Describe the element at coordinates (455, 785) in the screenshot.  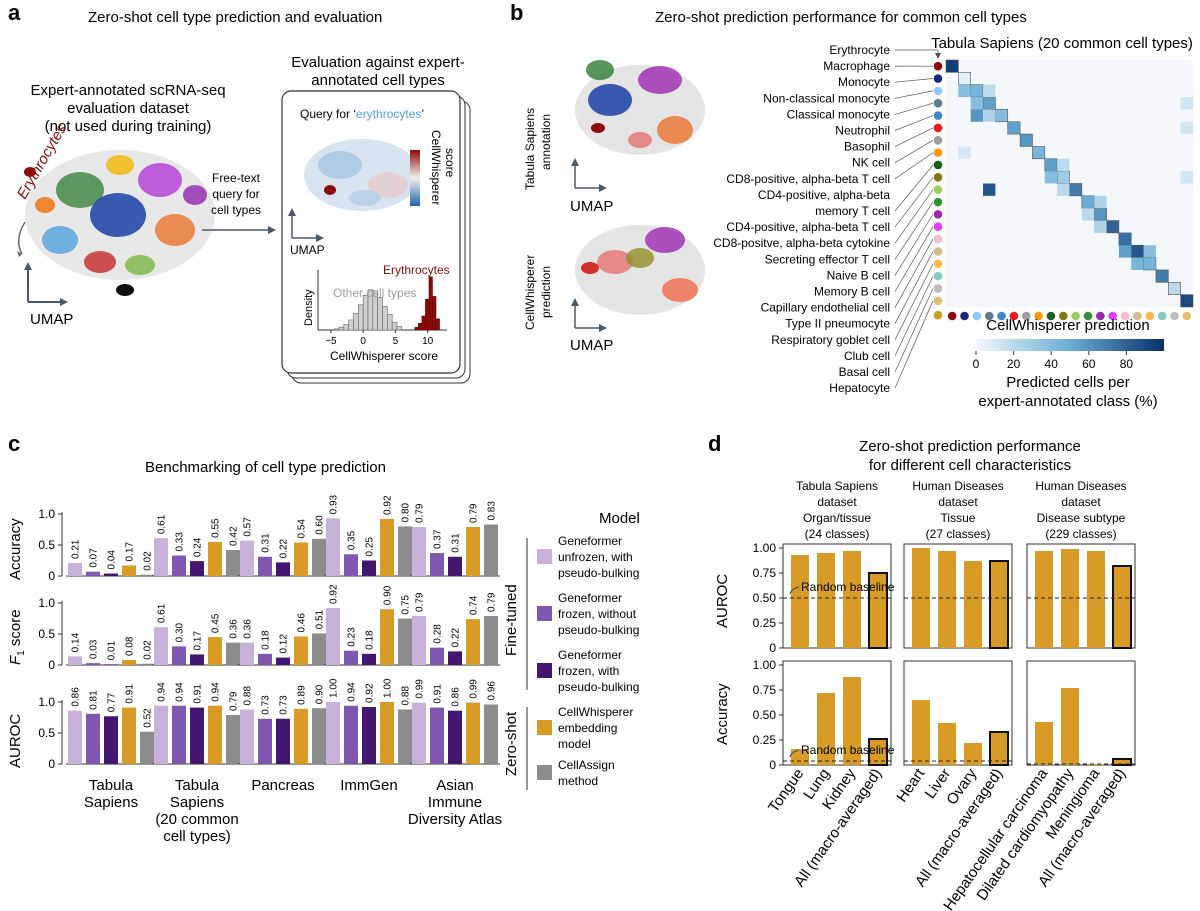
I see `dataset-label: Asian` at that location.